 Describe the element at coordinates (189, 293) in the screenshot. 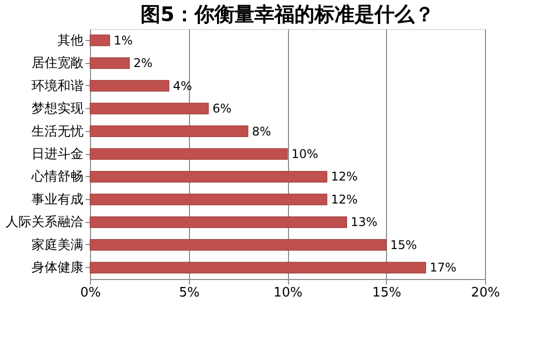

I see `x-tick-label: 5%` at that location.